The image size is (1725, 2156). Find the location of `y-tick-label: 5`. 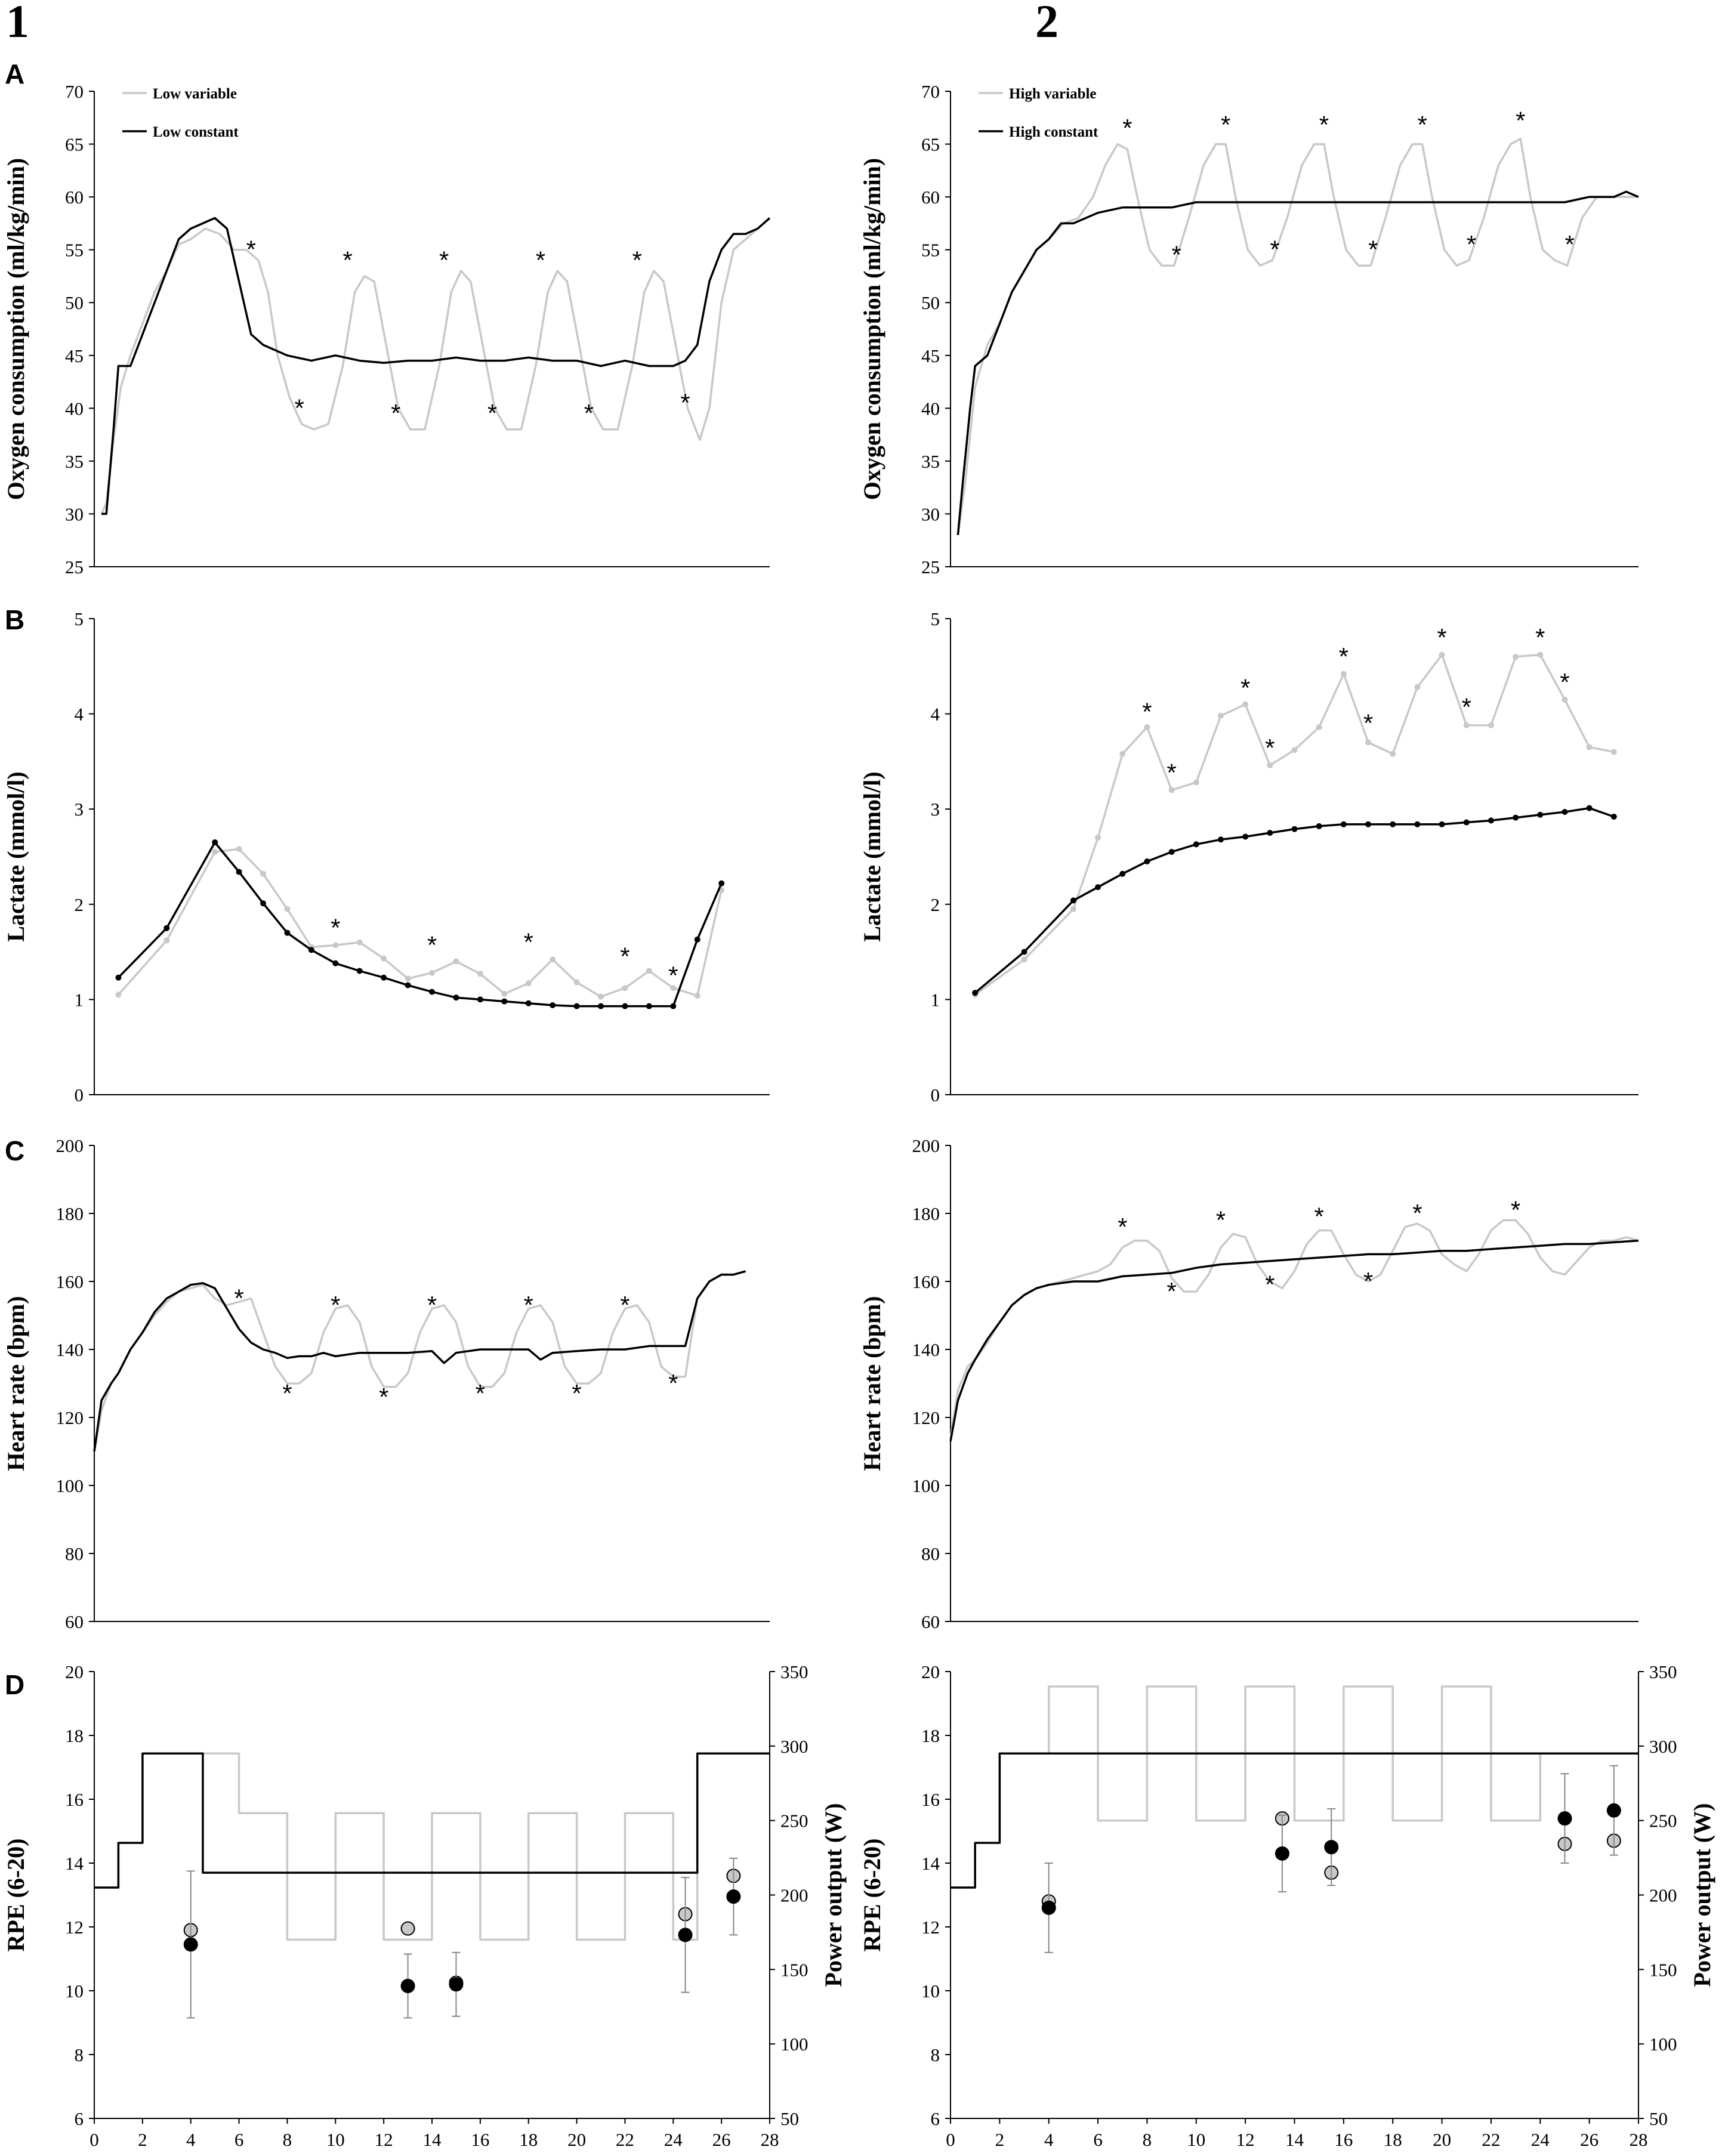

y-tick-label: 5 is located at coordinates (79, 619).